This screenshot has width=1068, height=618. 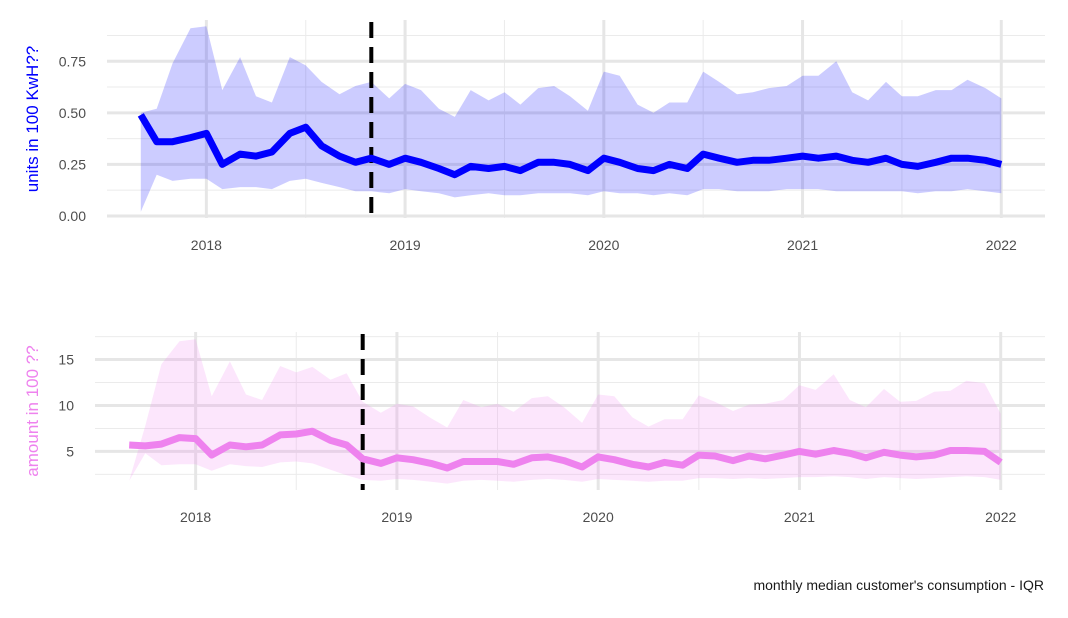 What do you see at coordinates (72, 216) in the screenshot?
I see `y-tick-label: 0.00` at bounding box center [72, 216].